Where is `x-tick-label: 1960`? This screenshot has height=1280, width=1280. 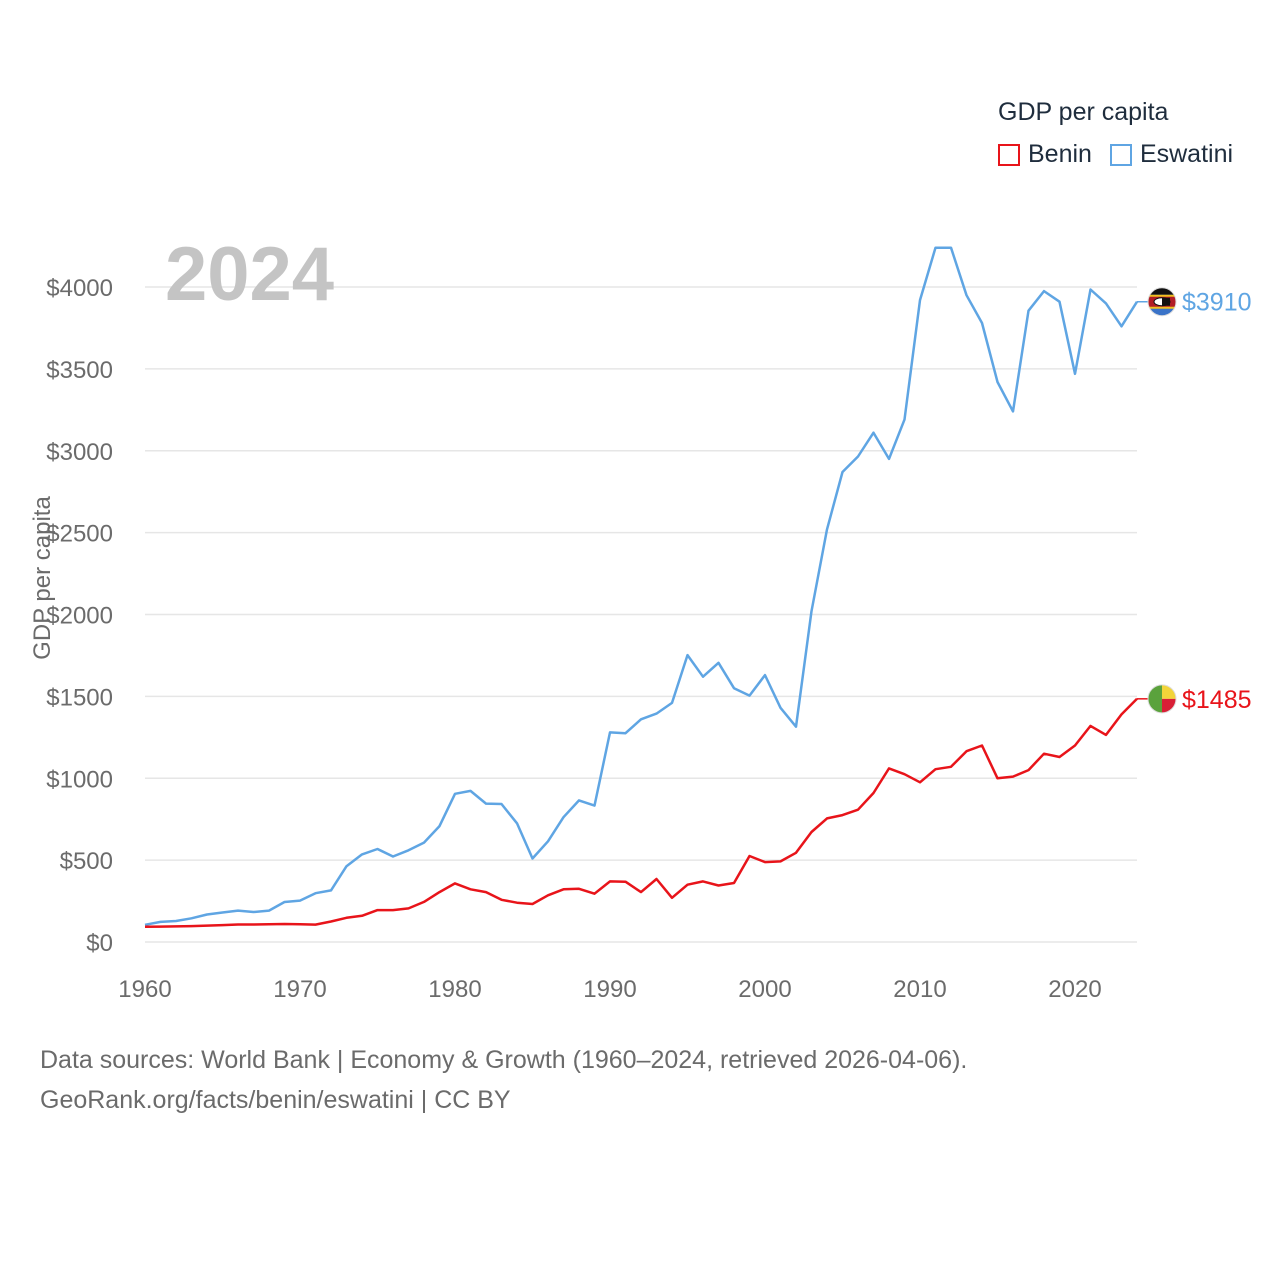 x-tick-label: 1960 is located at coordinates (144, 989).